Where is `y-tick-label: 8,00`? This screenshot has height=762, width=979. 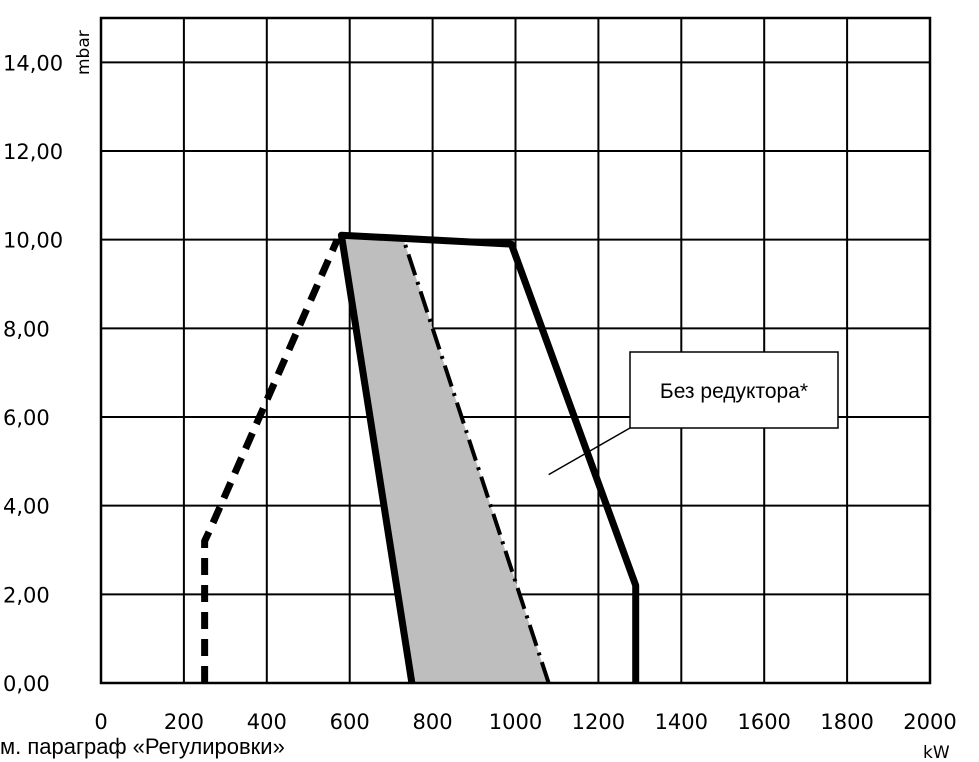 y-tick-label: 8,00 is located at coordinates (26, 329).